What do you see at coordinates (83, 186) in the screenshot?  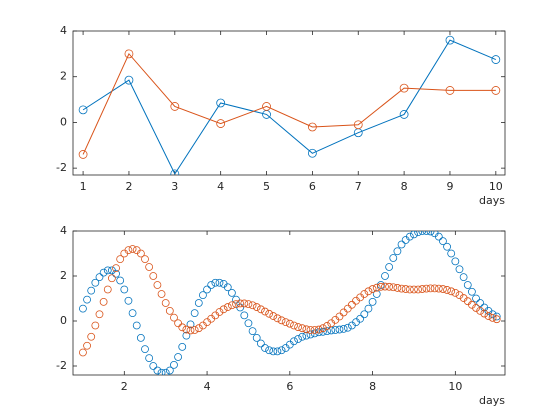 I see `x-tick-label: 1` at bounding box center [83, 186].